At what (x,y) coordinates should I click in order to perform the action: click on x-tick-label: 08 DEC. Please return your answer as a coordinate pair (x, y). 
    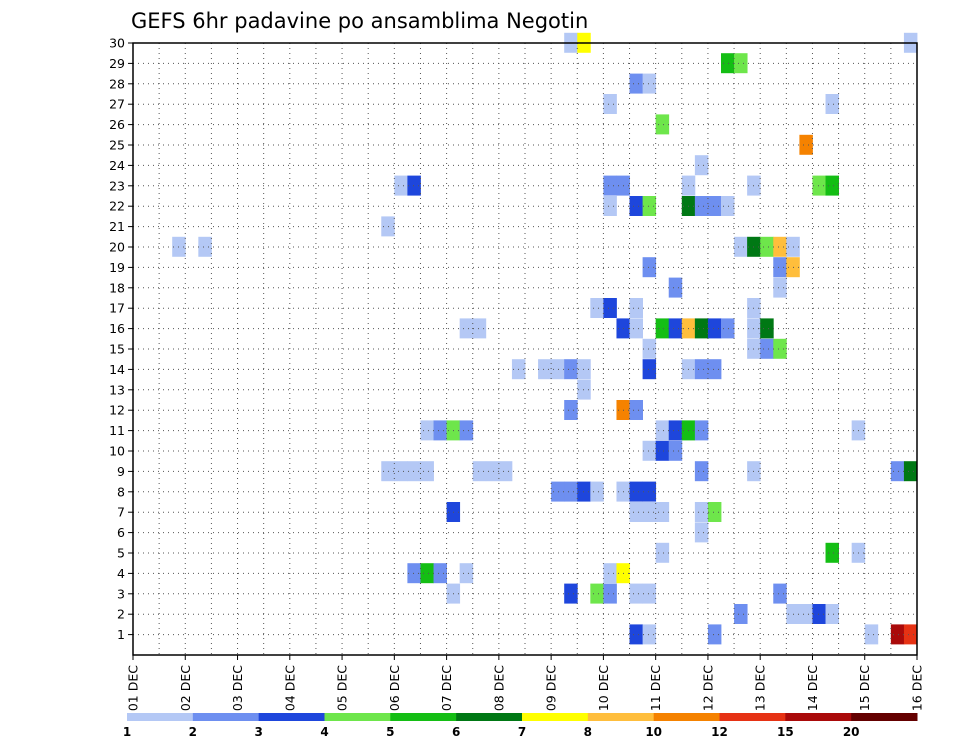
    Looking at the image, I should click on (498, 688).